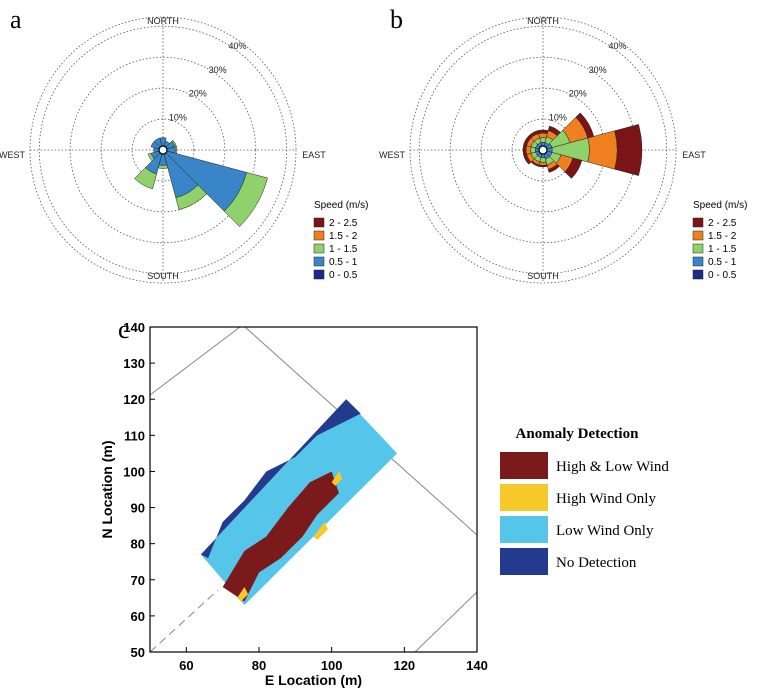  I want to click on x-axis-label: E Location (m), so click(313, 680).